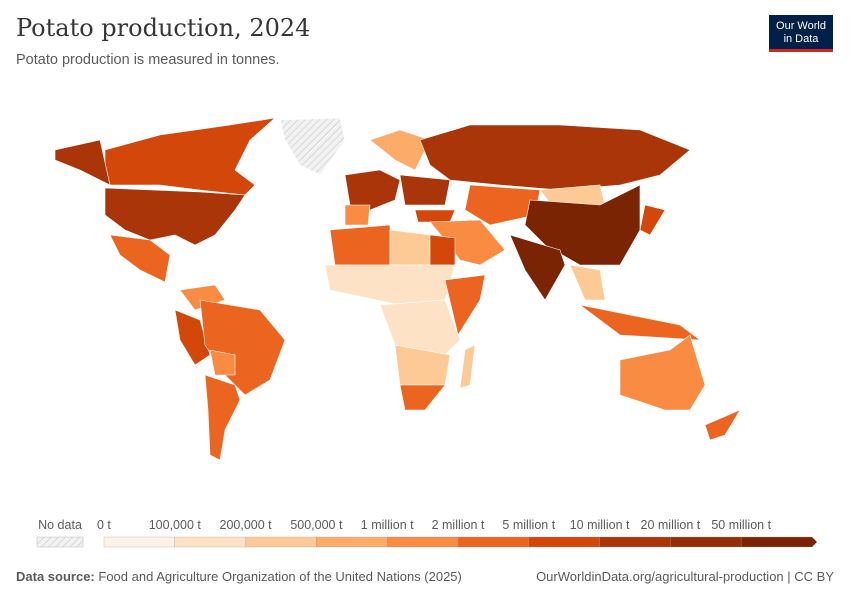 Image resolution: width=850 pixels, height=600 pixels. What do you see at coordinates (422, 397) in the screenshot?
I see `south-africa` at bounding box center [422, 397].